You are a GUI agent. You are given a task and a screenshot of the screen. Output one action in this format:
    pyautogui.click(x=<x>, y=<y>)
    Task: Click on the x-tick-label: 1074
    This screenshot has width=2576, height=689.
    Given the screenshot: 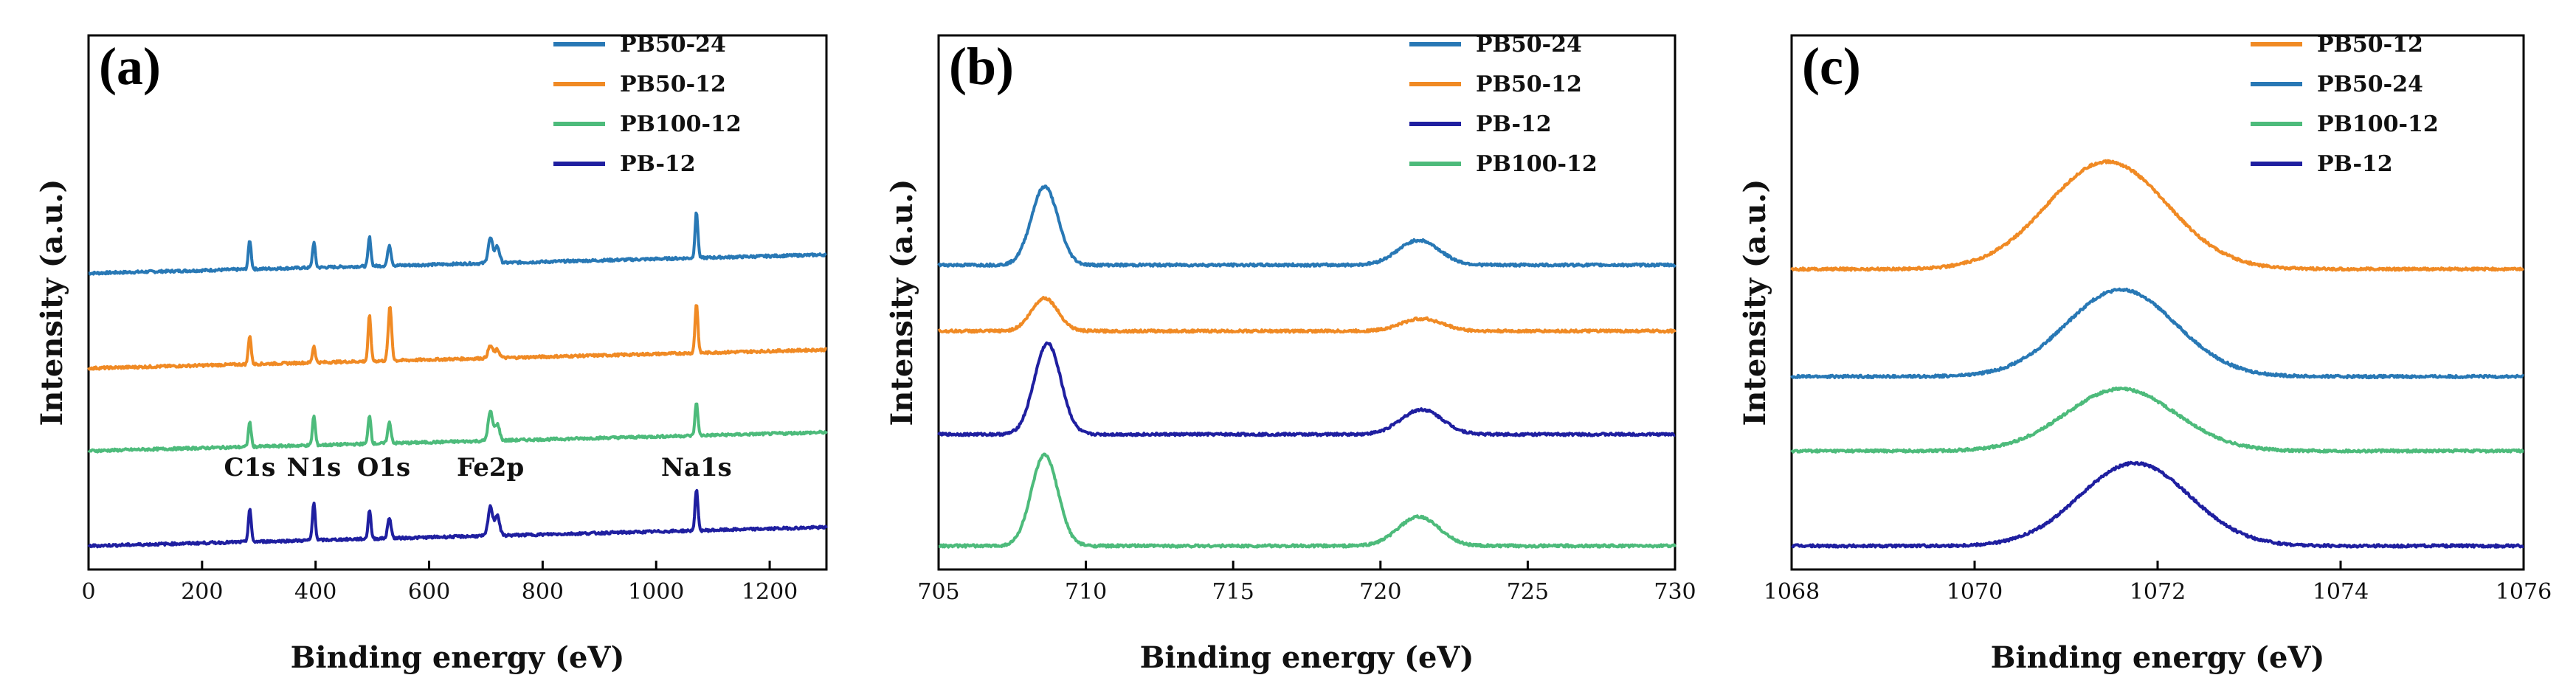 What is the action you would take?
    pyautogui.click(x=2341, y=592)
    